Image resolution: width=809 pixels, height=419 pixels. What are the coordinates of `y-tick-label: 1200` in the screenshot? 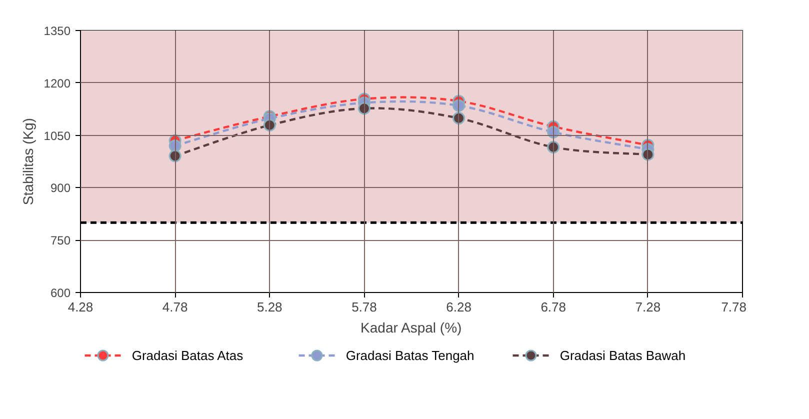 It's located at (57, 83).